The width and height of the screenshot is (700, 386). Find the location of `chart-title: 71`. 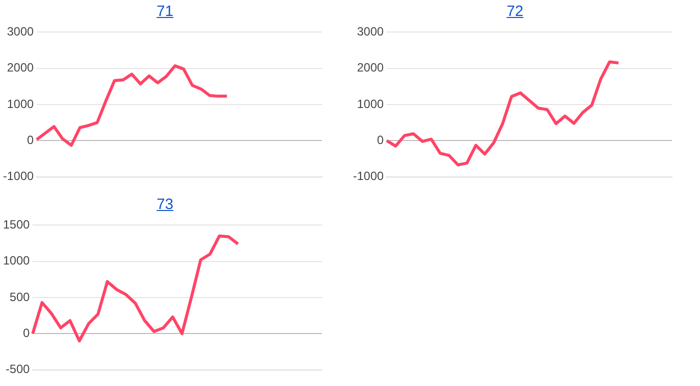

chart-title: 71 is located at coordinates (165, 11).